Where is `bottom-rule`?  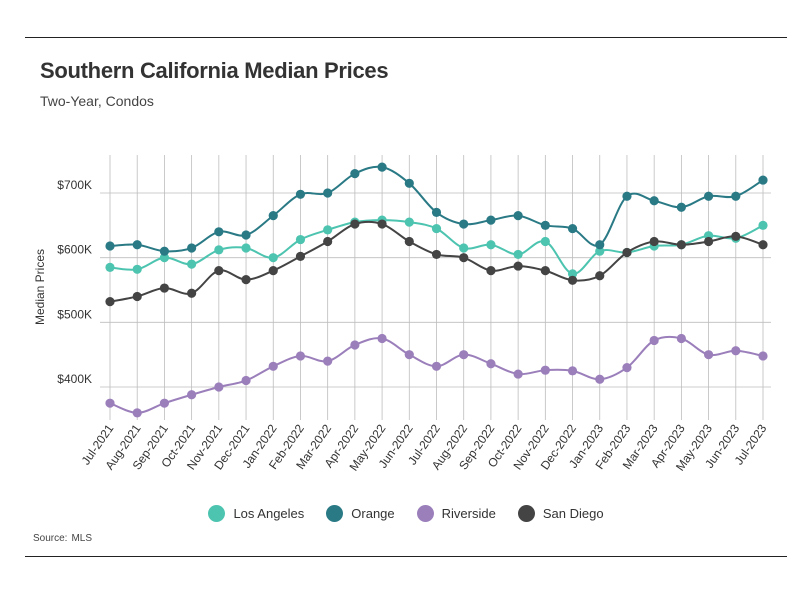 bottom-rule is located at coordinates (406, 556).